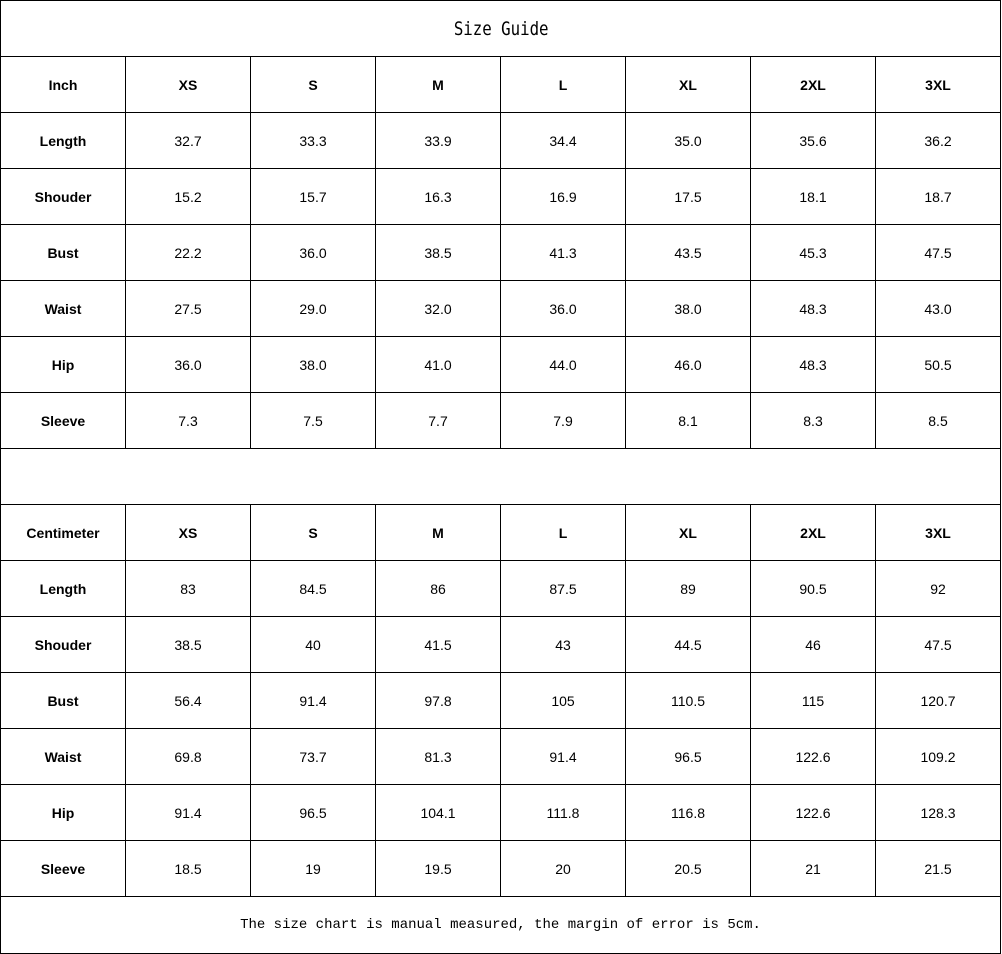 This screenshot has height=954, width=1002. I want to click on measurement-value: 15.2, so click(188, 196).